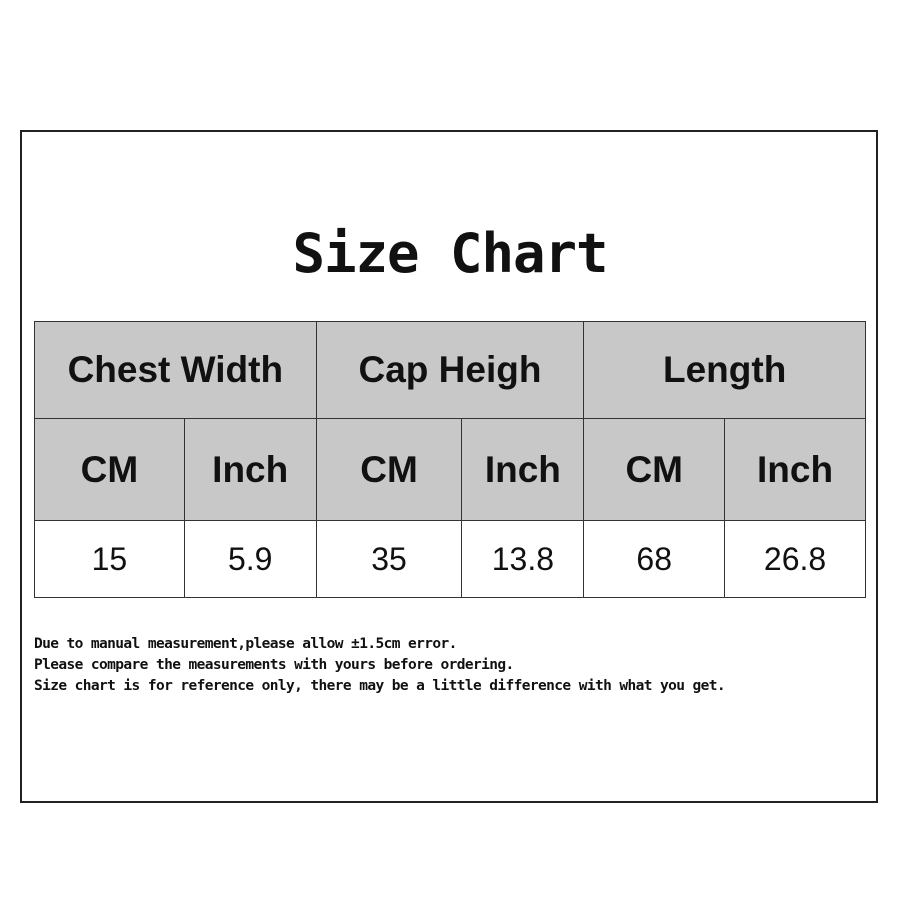  I want to click on table-cell: 68, so click(654, 559).